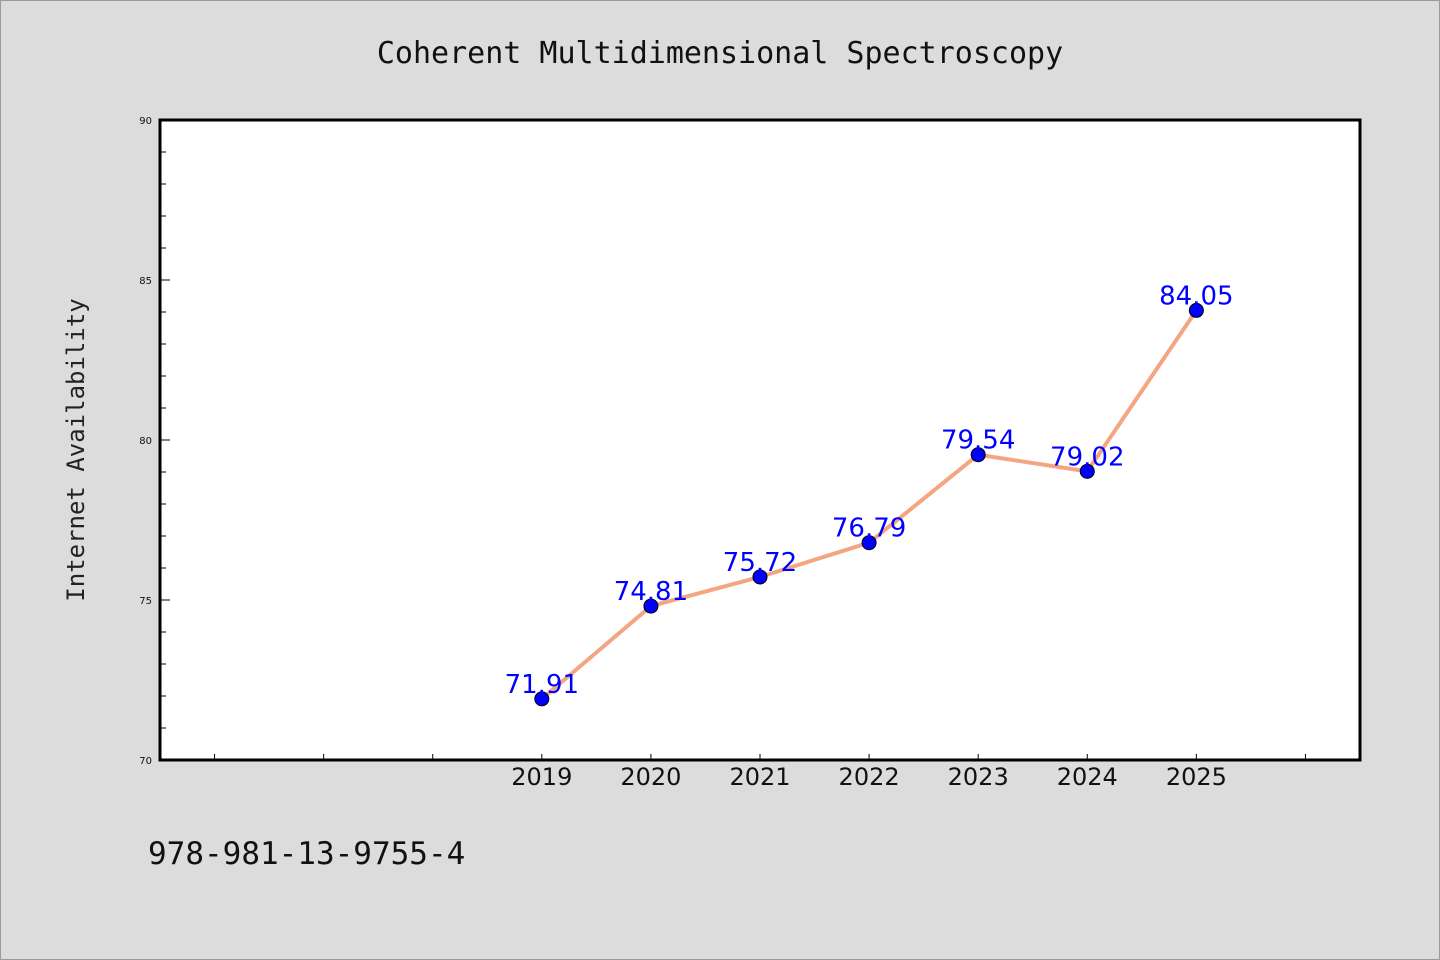  I want to click on y-tick-label: 85, so click(145, 281).